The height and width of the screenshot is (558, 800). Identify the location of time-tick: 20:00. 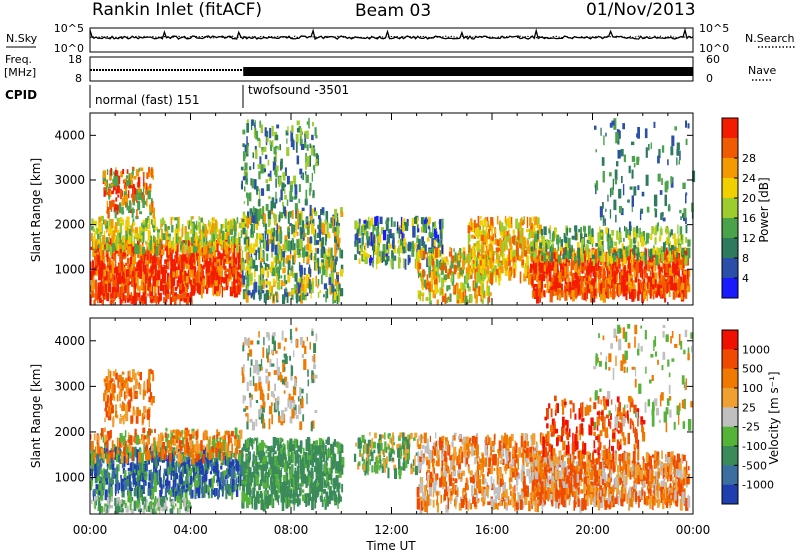
(592, 530).